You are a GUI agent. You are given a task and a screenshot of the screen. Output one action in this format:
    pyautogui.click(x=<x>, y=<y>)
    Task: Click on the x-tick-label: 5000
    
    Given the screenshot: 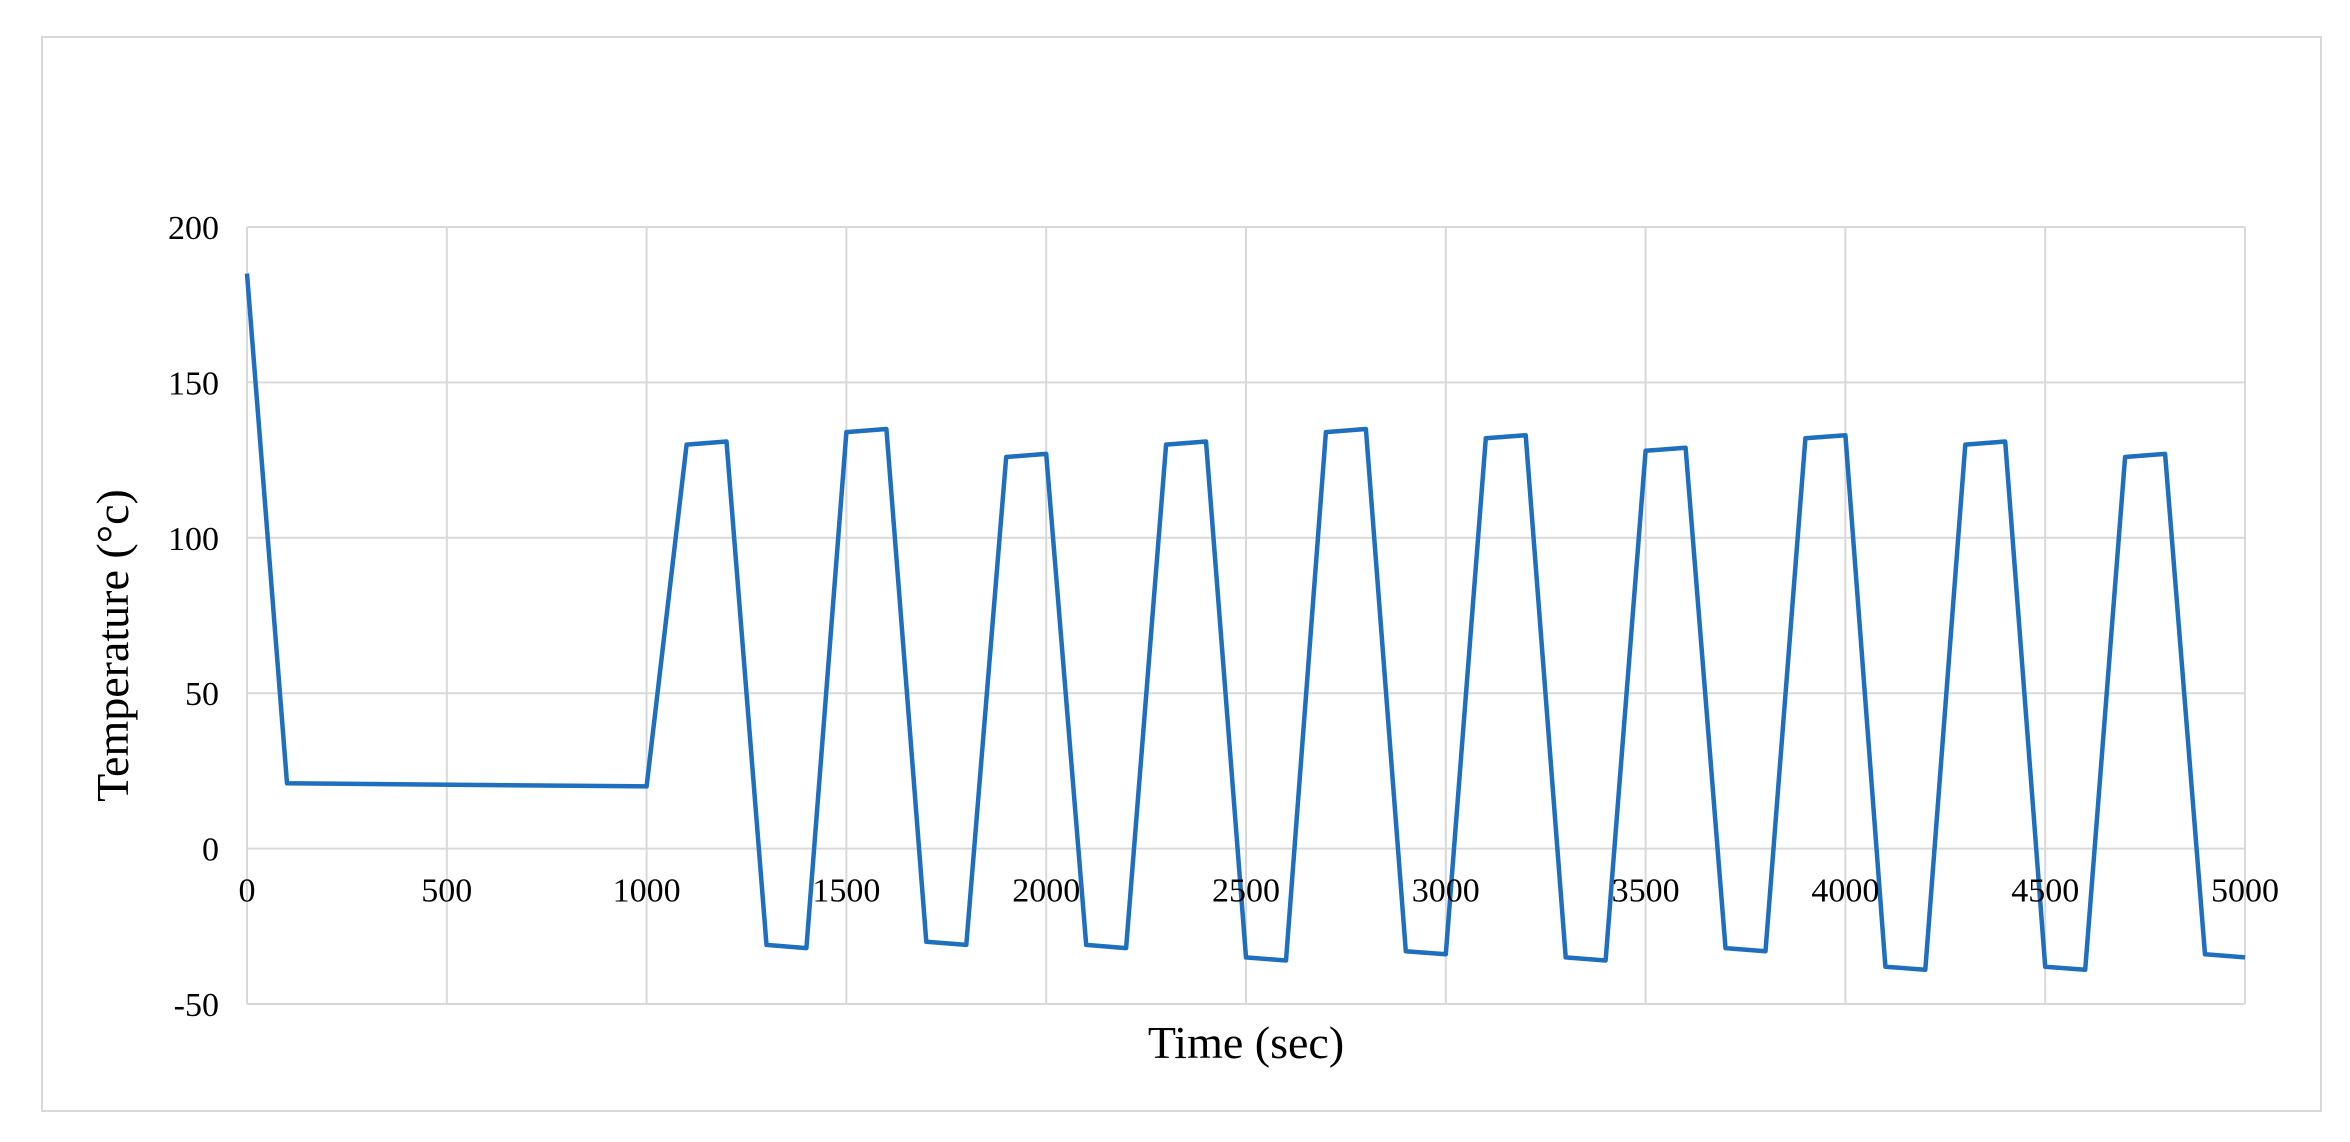 What is the action you would take?
    pyautogui.click(x=2245, y=891)
    